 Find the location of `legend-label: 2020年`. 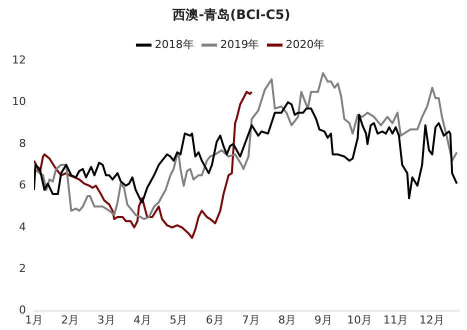

legend-label: 2020年 is located at coordinates (305, 44).